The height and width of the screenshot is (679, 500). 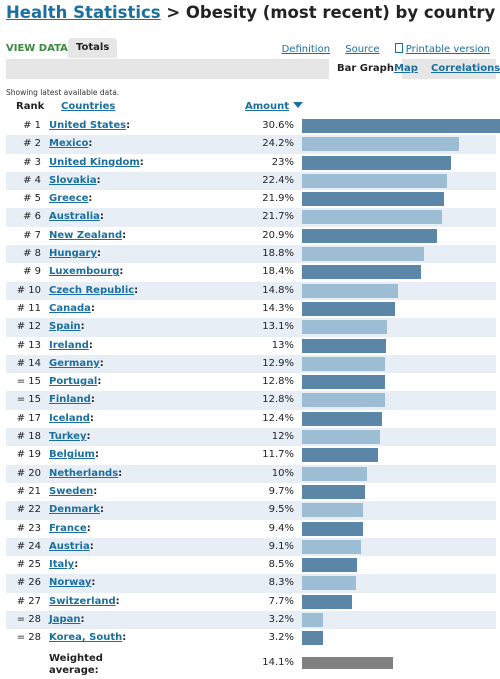 What do you see at coordinates (328, 12) in the screenshot?
I see `page-title-rest: > Obesity (most recent) by country` at bounding box center [328, 12].